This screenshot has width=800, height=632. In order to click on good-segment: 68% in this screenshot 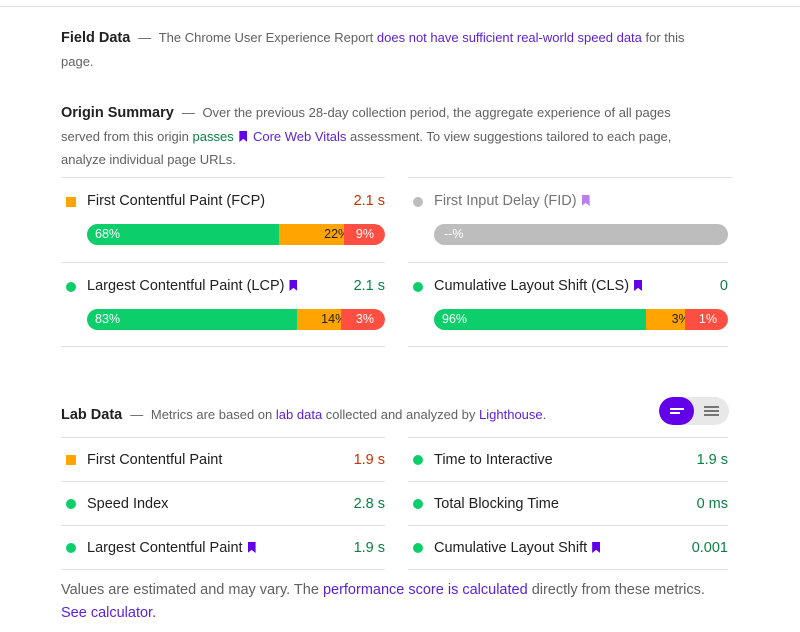, I will do `click(188, 234)`.